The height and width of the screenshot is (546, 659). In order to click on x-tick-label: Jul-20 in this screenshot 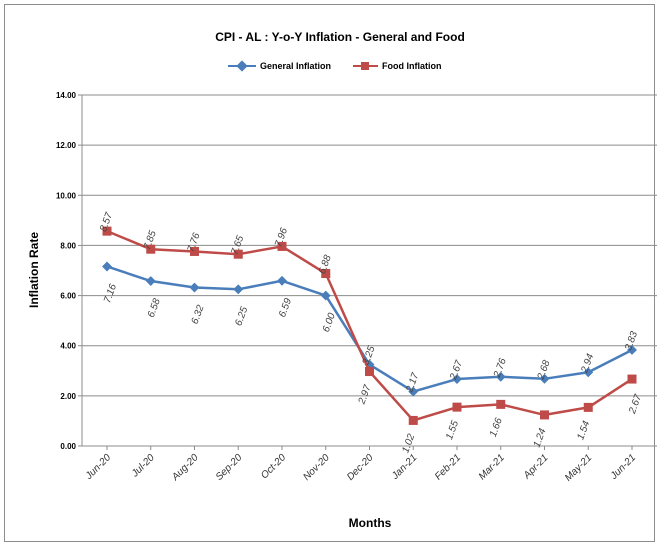, I will do `click(143, 466)`.